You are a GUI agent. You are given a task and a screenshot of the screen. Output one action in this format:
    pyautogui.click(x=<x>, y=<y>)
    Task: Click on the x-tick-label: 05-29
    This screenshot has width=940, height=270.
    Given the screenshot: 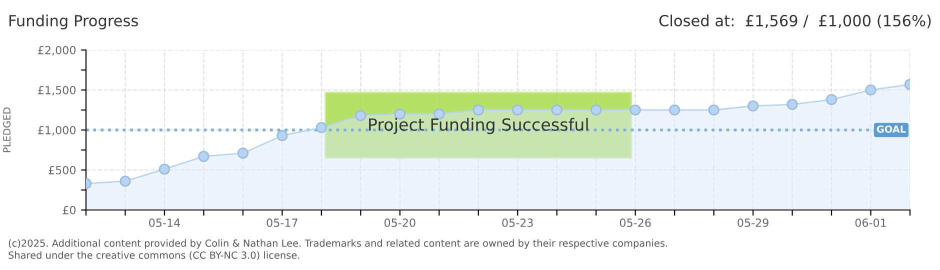 What is the action you would take?
    pyautogui.click(x=753, y=222)
    